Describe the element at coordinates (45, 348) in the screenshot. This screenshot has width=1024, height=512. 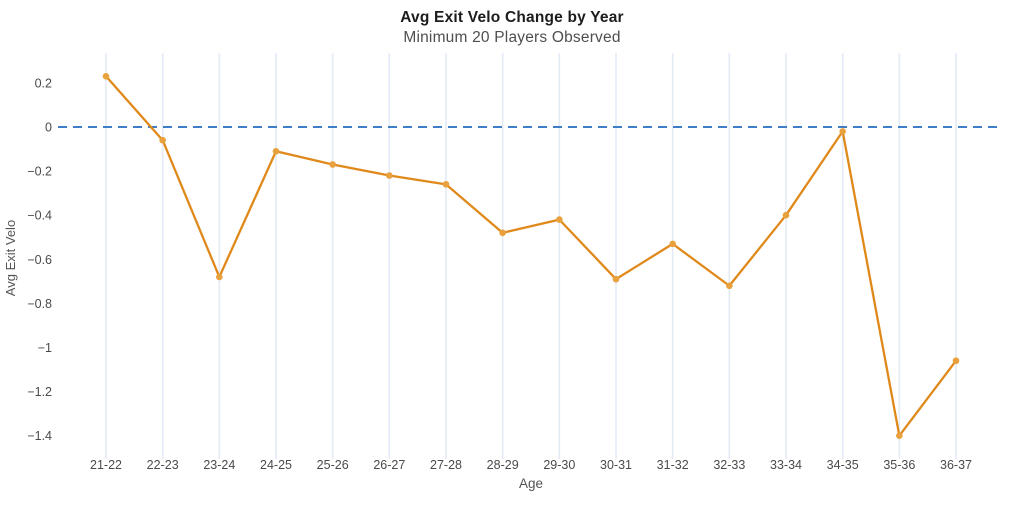
I see `y-tick-label: −1` at that location.